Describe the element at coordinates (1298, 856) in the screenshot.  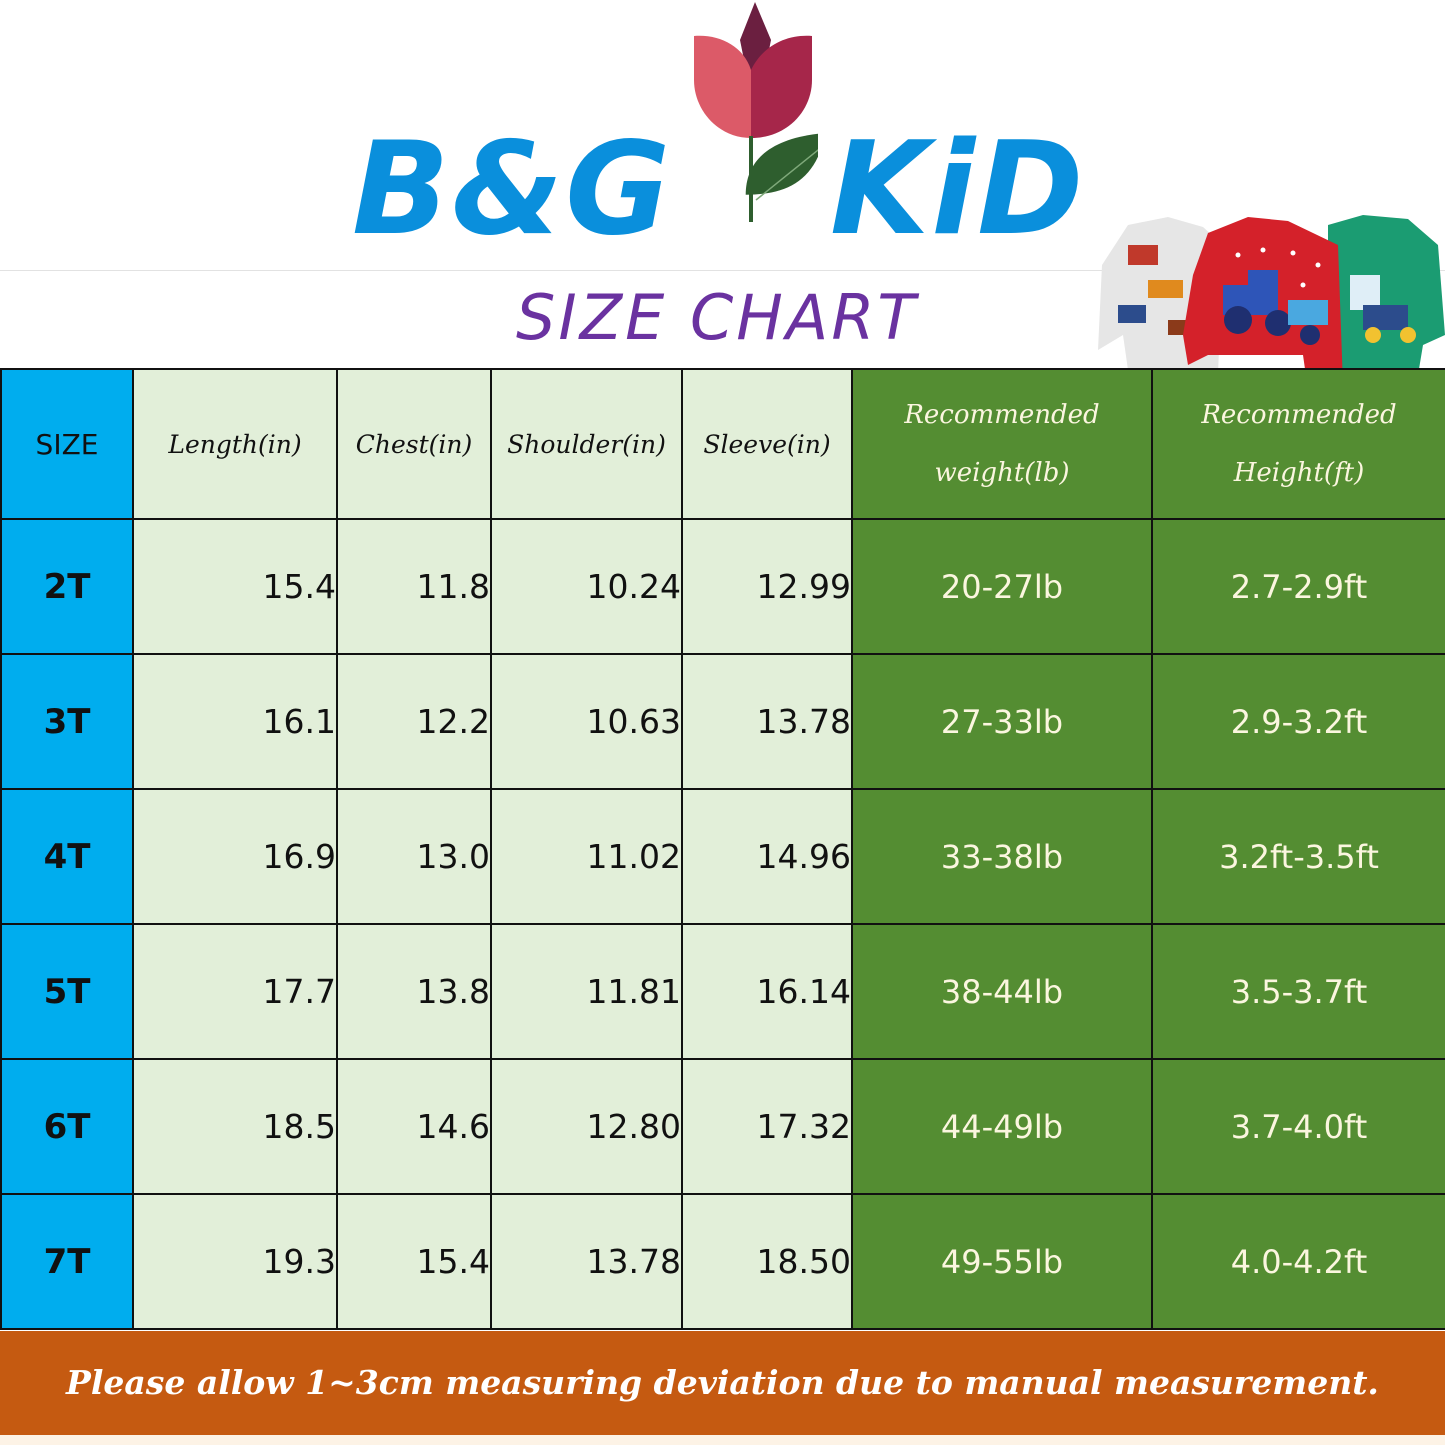
I see `cell-height: 3.2ft-3.5ft` at that location.